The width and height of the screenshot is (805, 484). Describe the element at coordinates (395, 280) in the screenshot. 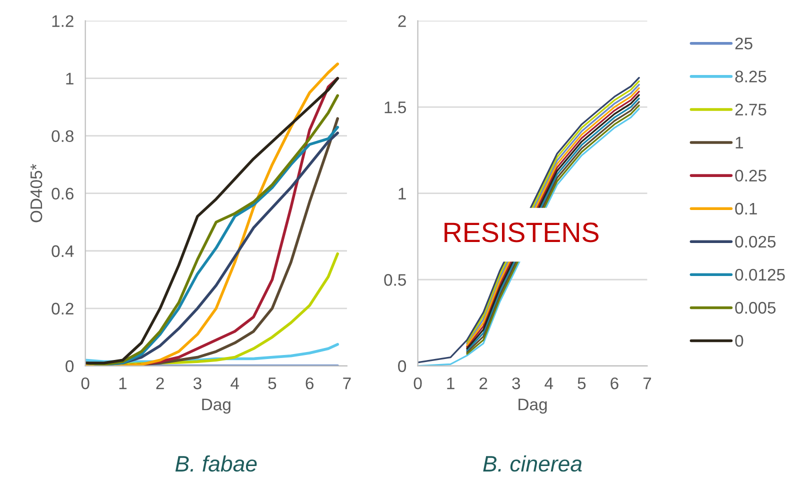

I see `y-tick-label: 0.5` at that location.